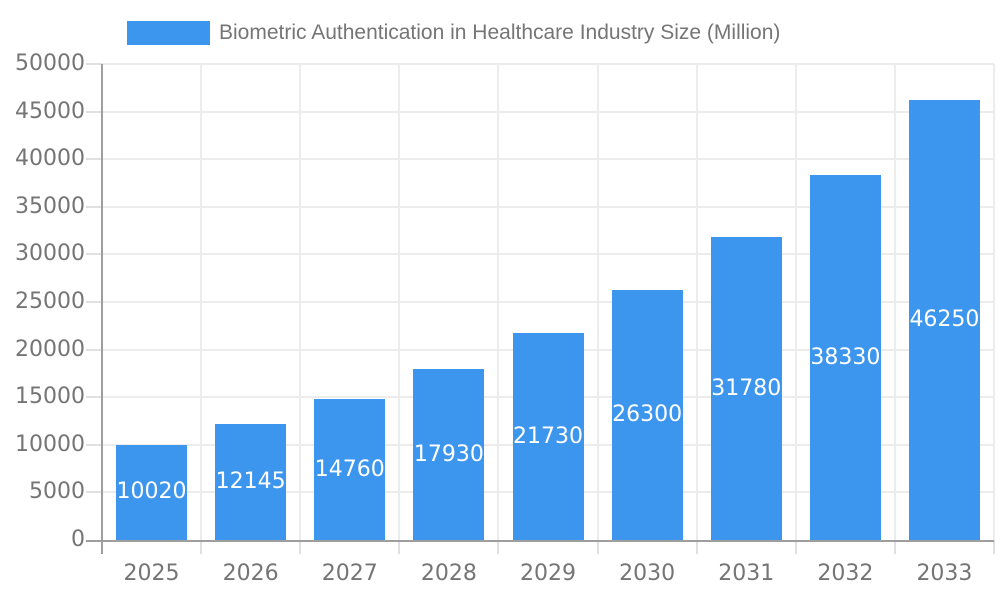  I want to click on y-axis-label: 0, so click(78, 539).